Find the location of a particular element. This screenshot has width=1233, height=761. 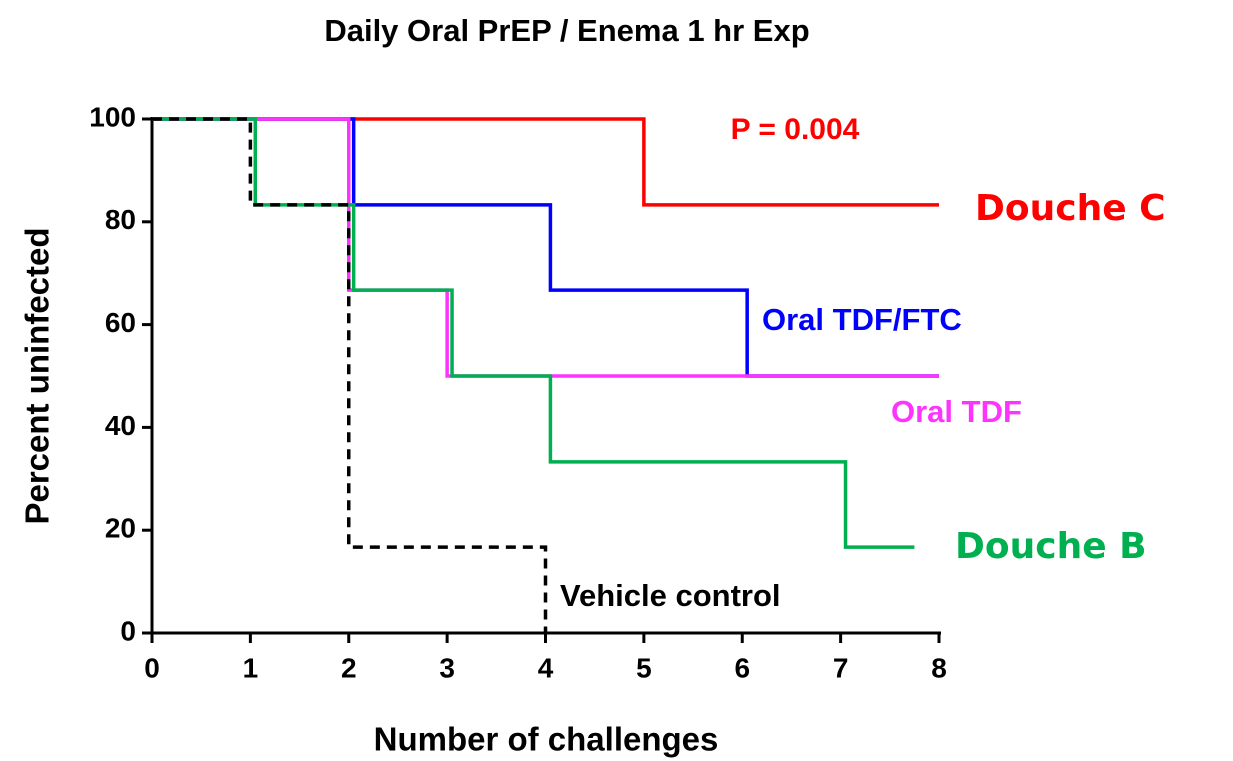

series-label: Oral TDF/FTC is located at coordinates (862, 319).